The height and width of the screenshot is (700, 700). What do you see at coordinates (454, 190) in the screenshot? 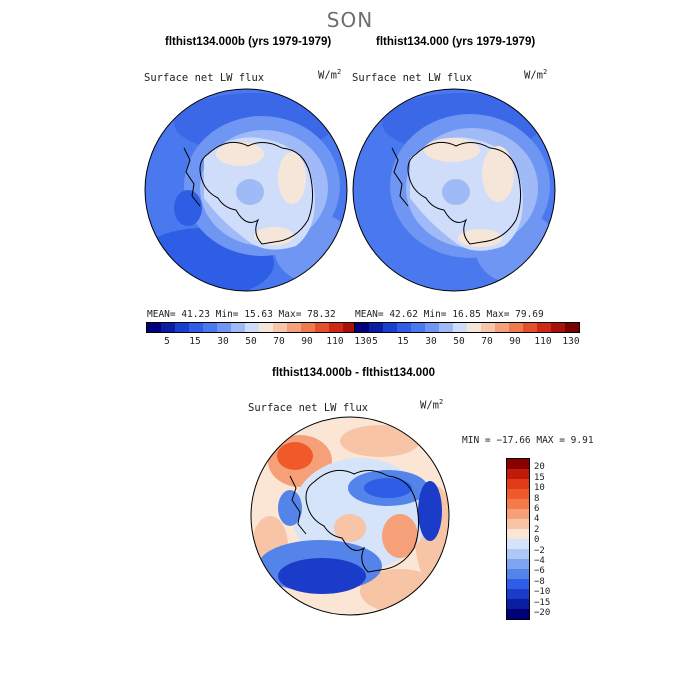
I see `panel-2-map` at bounding box center [454, 190].